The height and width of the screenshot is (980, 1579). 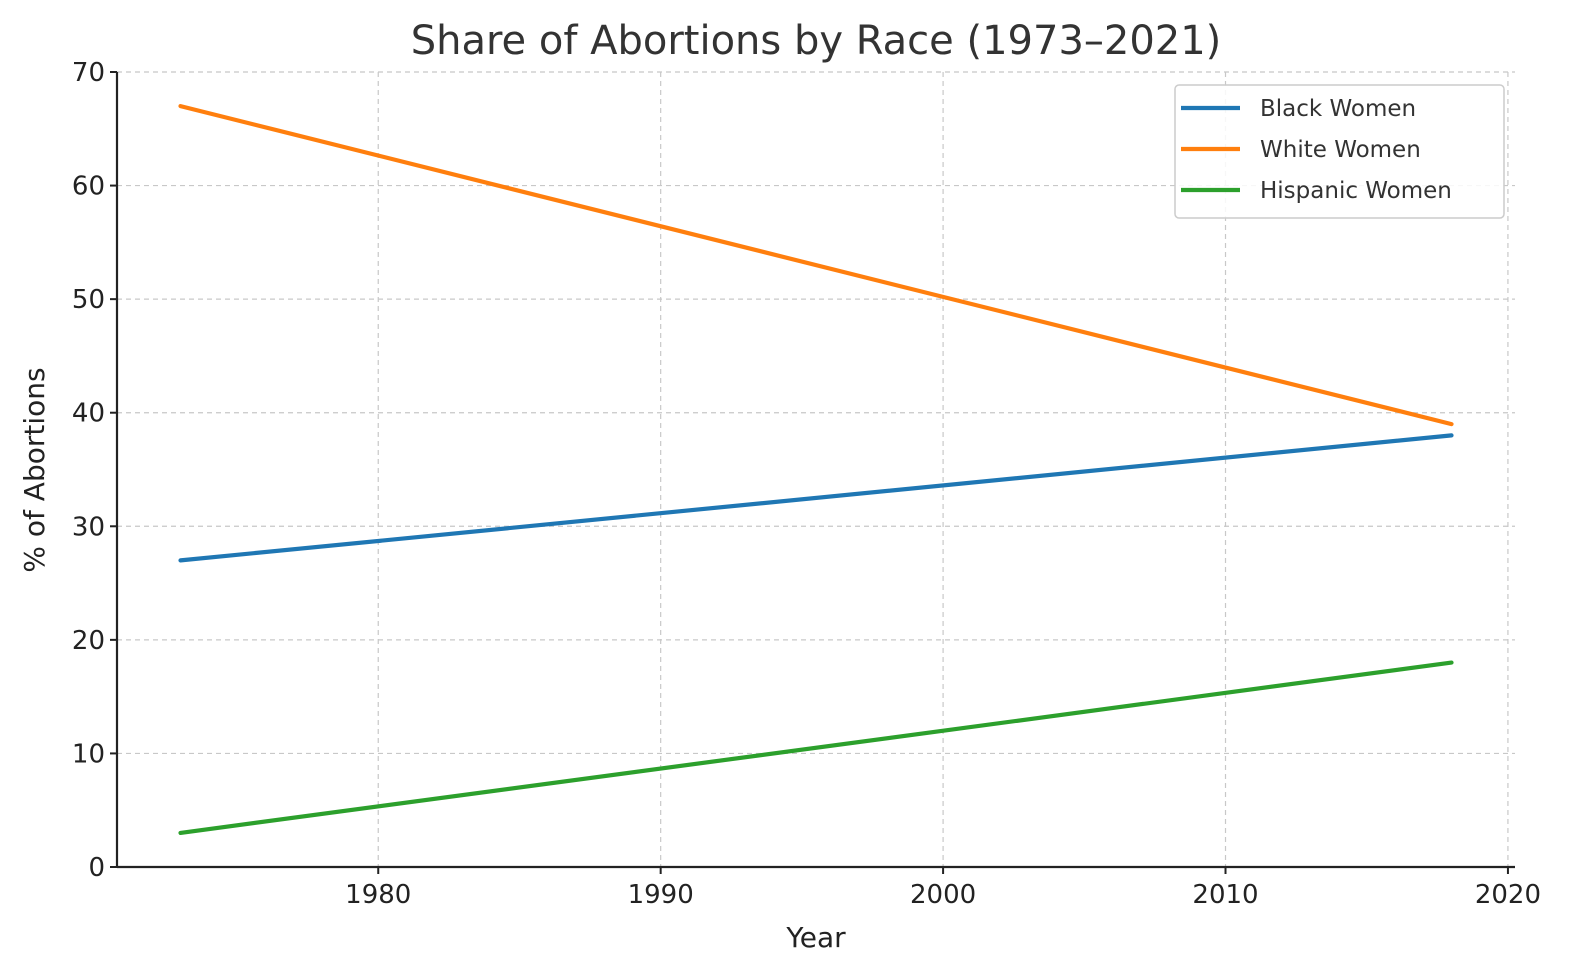 What do you see at coordinates (88, 73) in the screenshot?
I see `y-tick-label: 70` at bounding box center [88, 73].